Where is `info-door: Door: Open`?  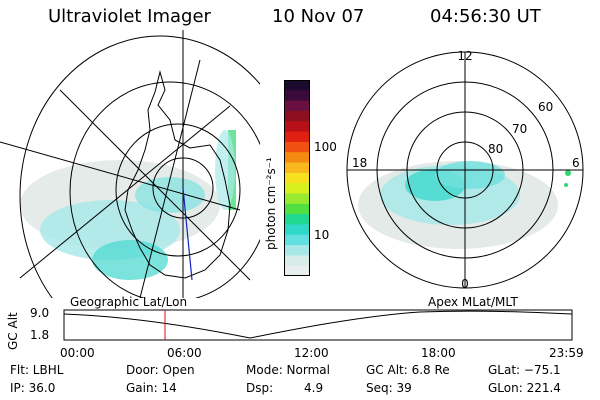 info-door: Door: Open is located at coordinates (160, 370).